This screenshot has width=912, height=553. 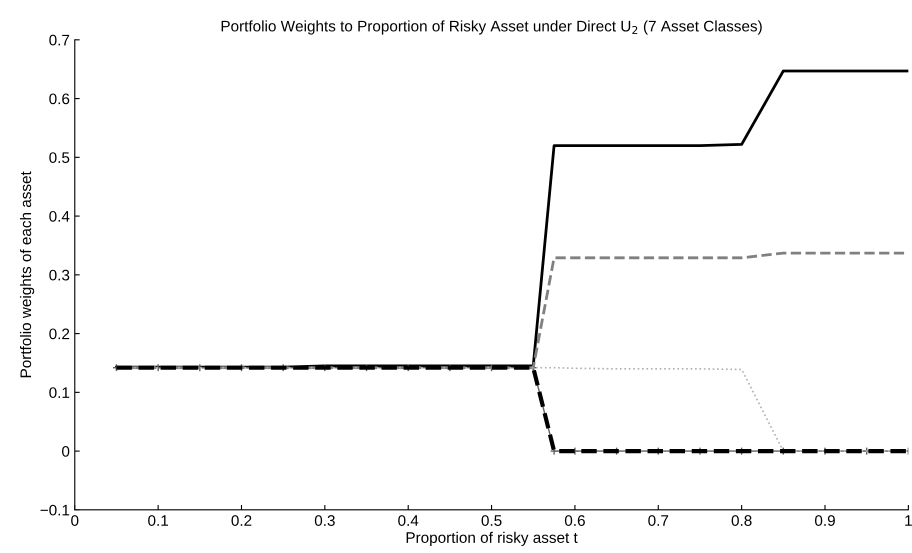 I want to click on y-tick-label: 0.5, so click(x=59, y=158).